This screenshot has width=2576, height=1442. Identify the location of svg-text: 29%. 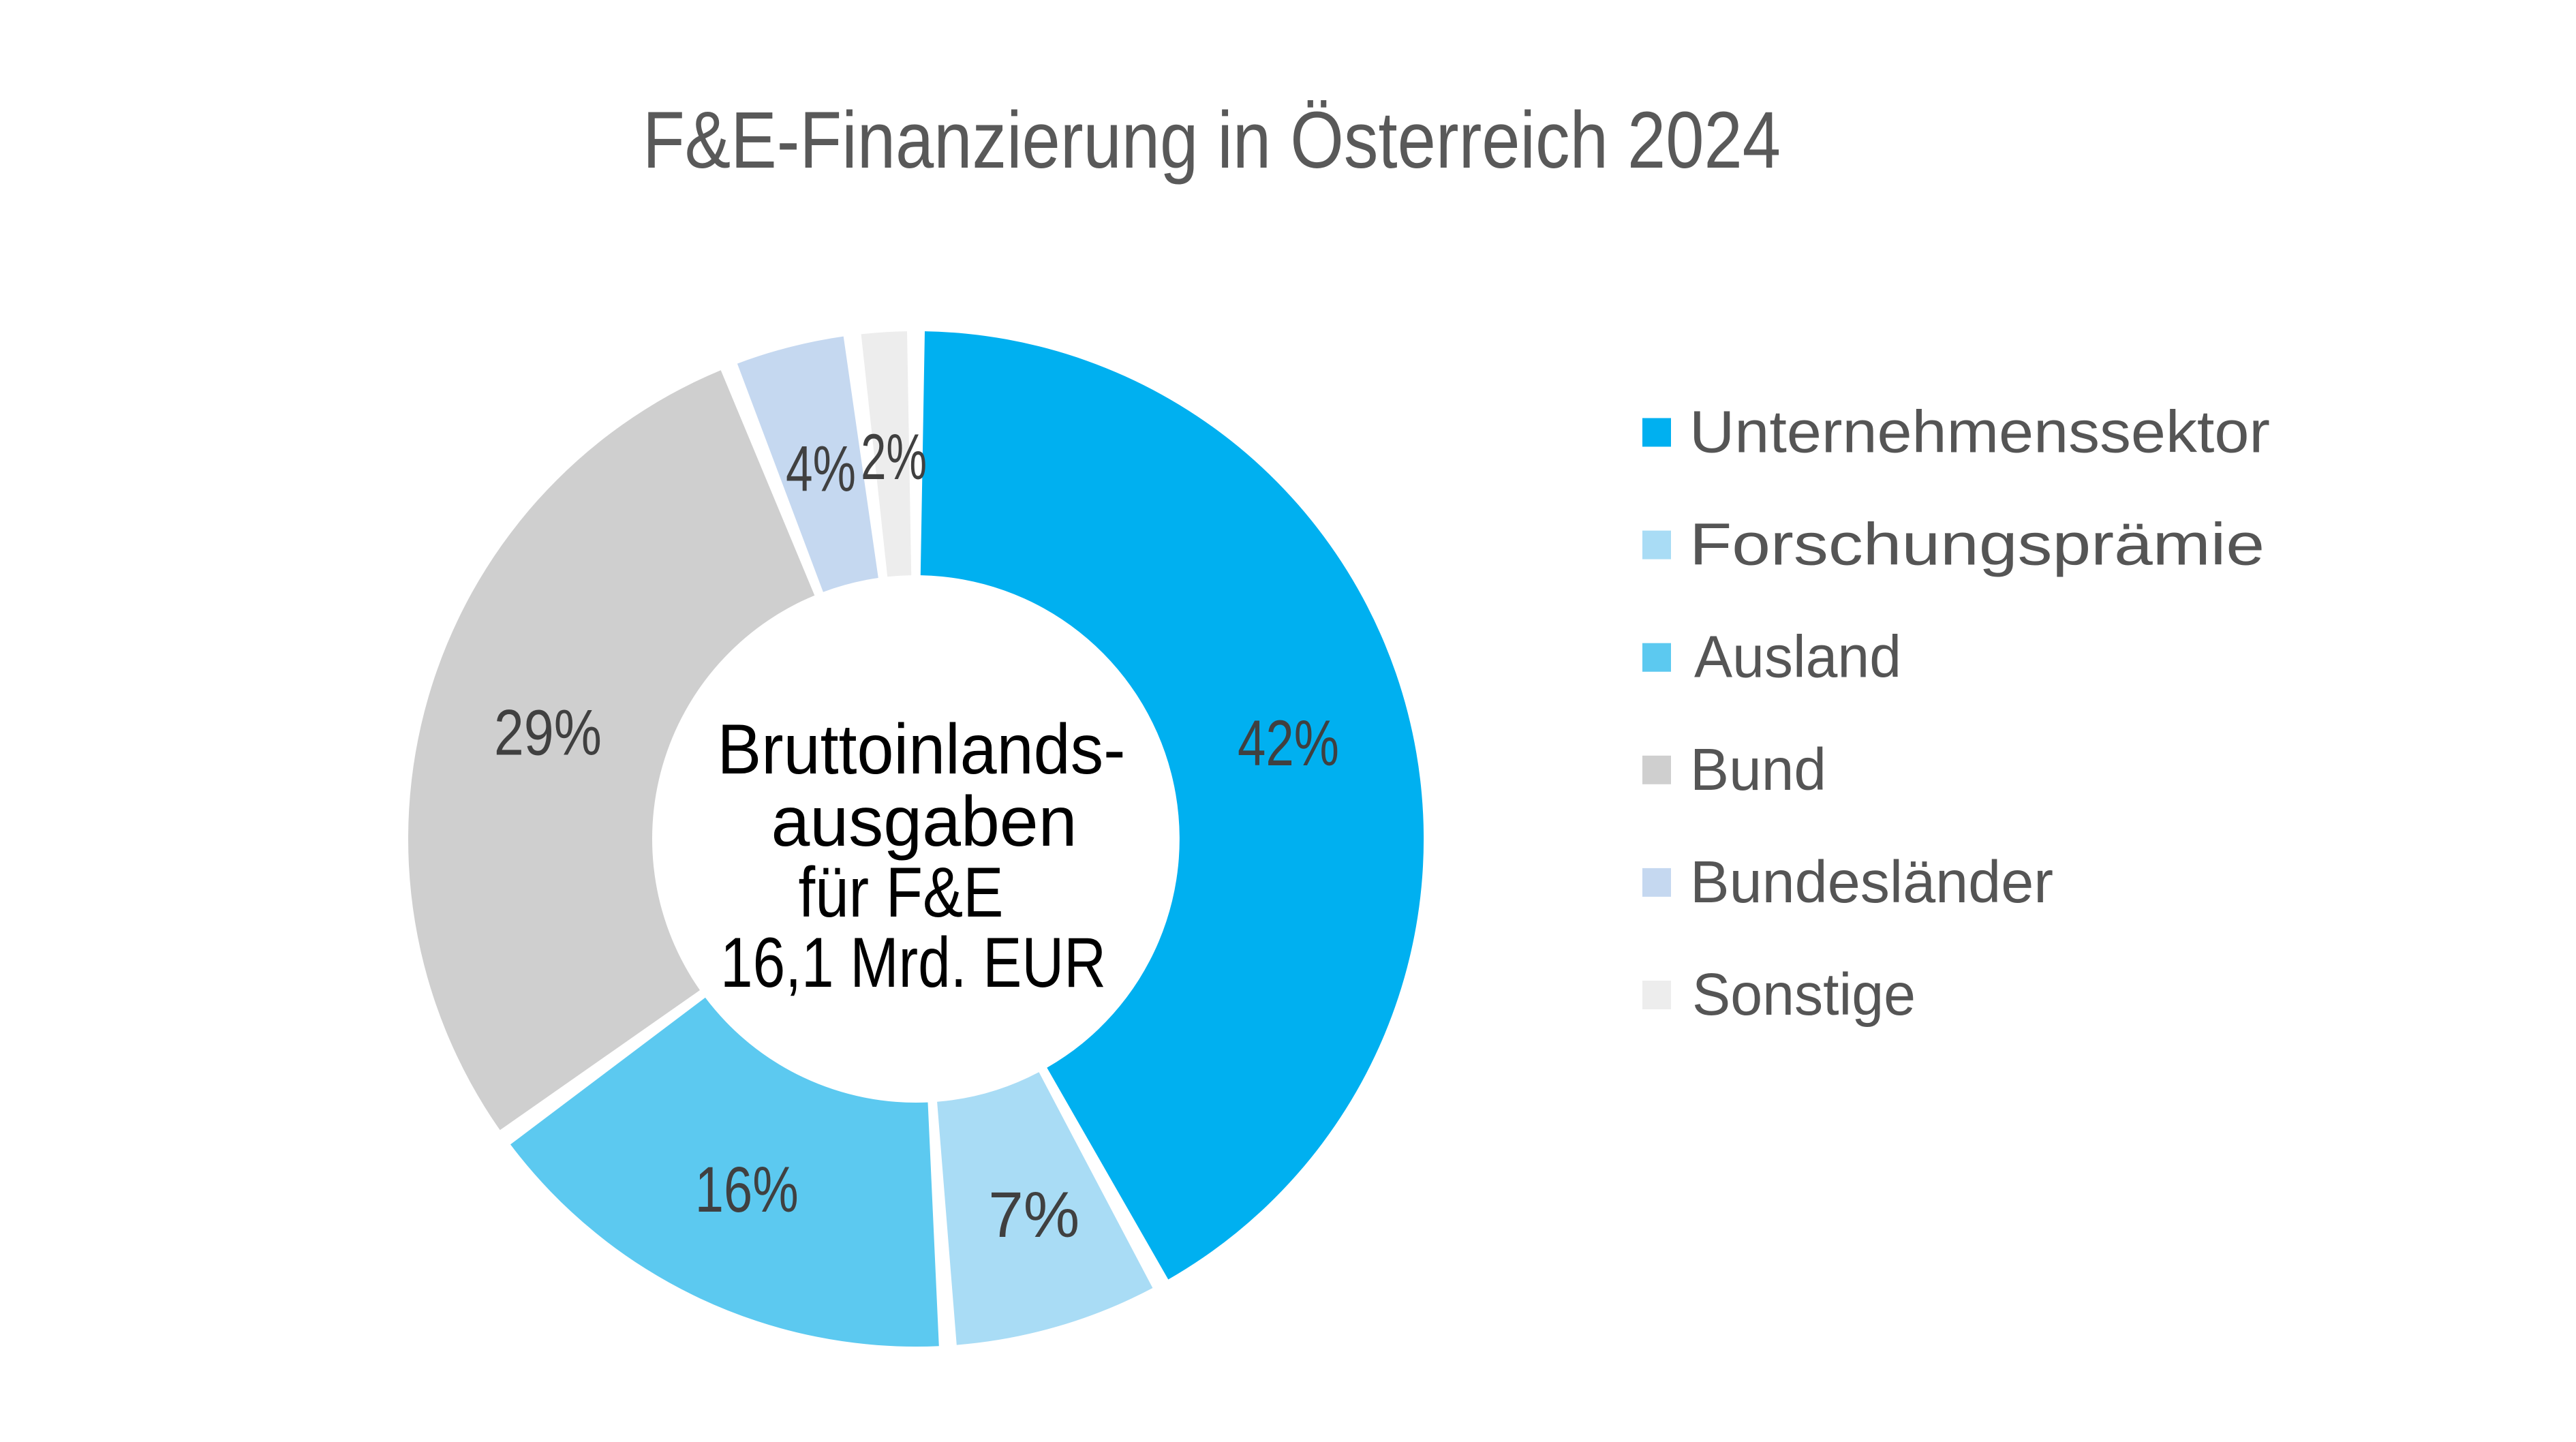
(548, 732).